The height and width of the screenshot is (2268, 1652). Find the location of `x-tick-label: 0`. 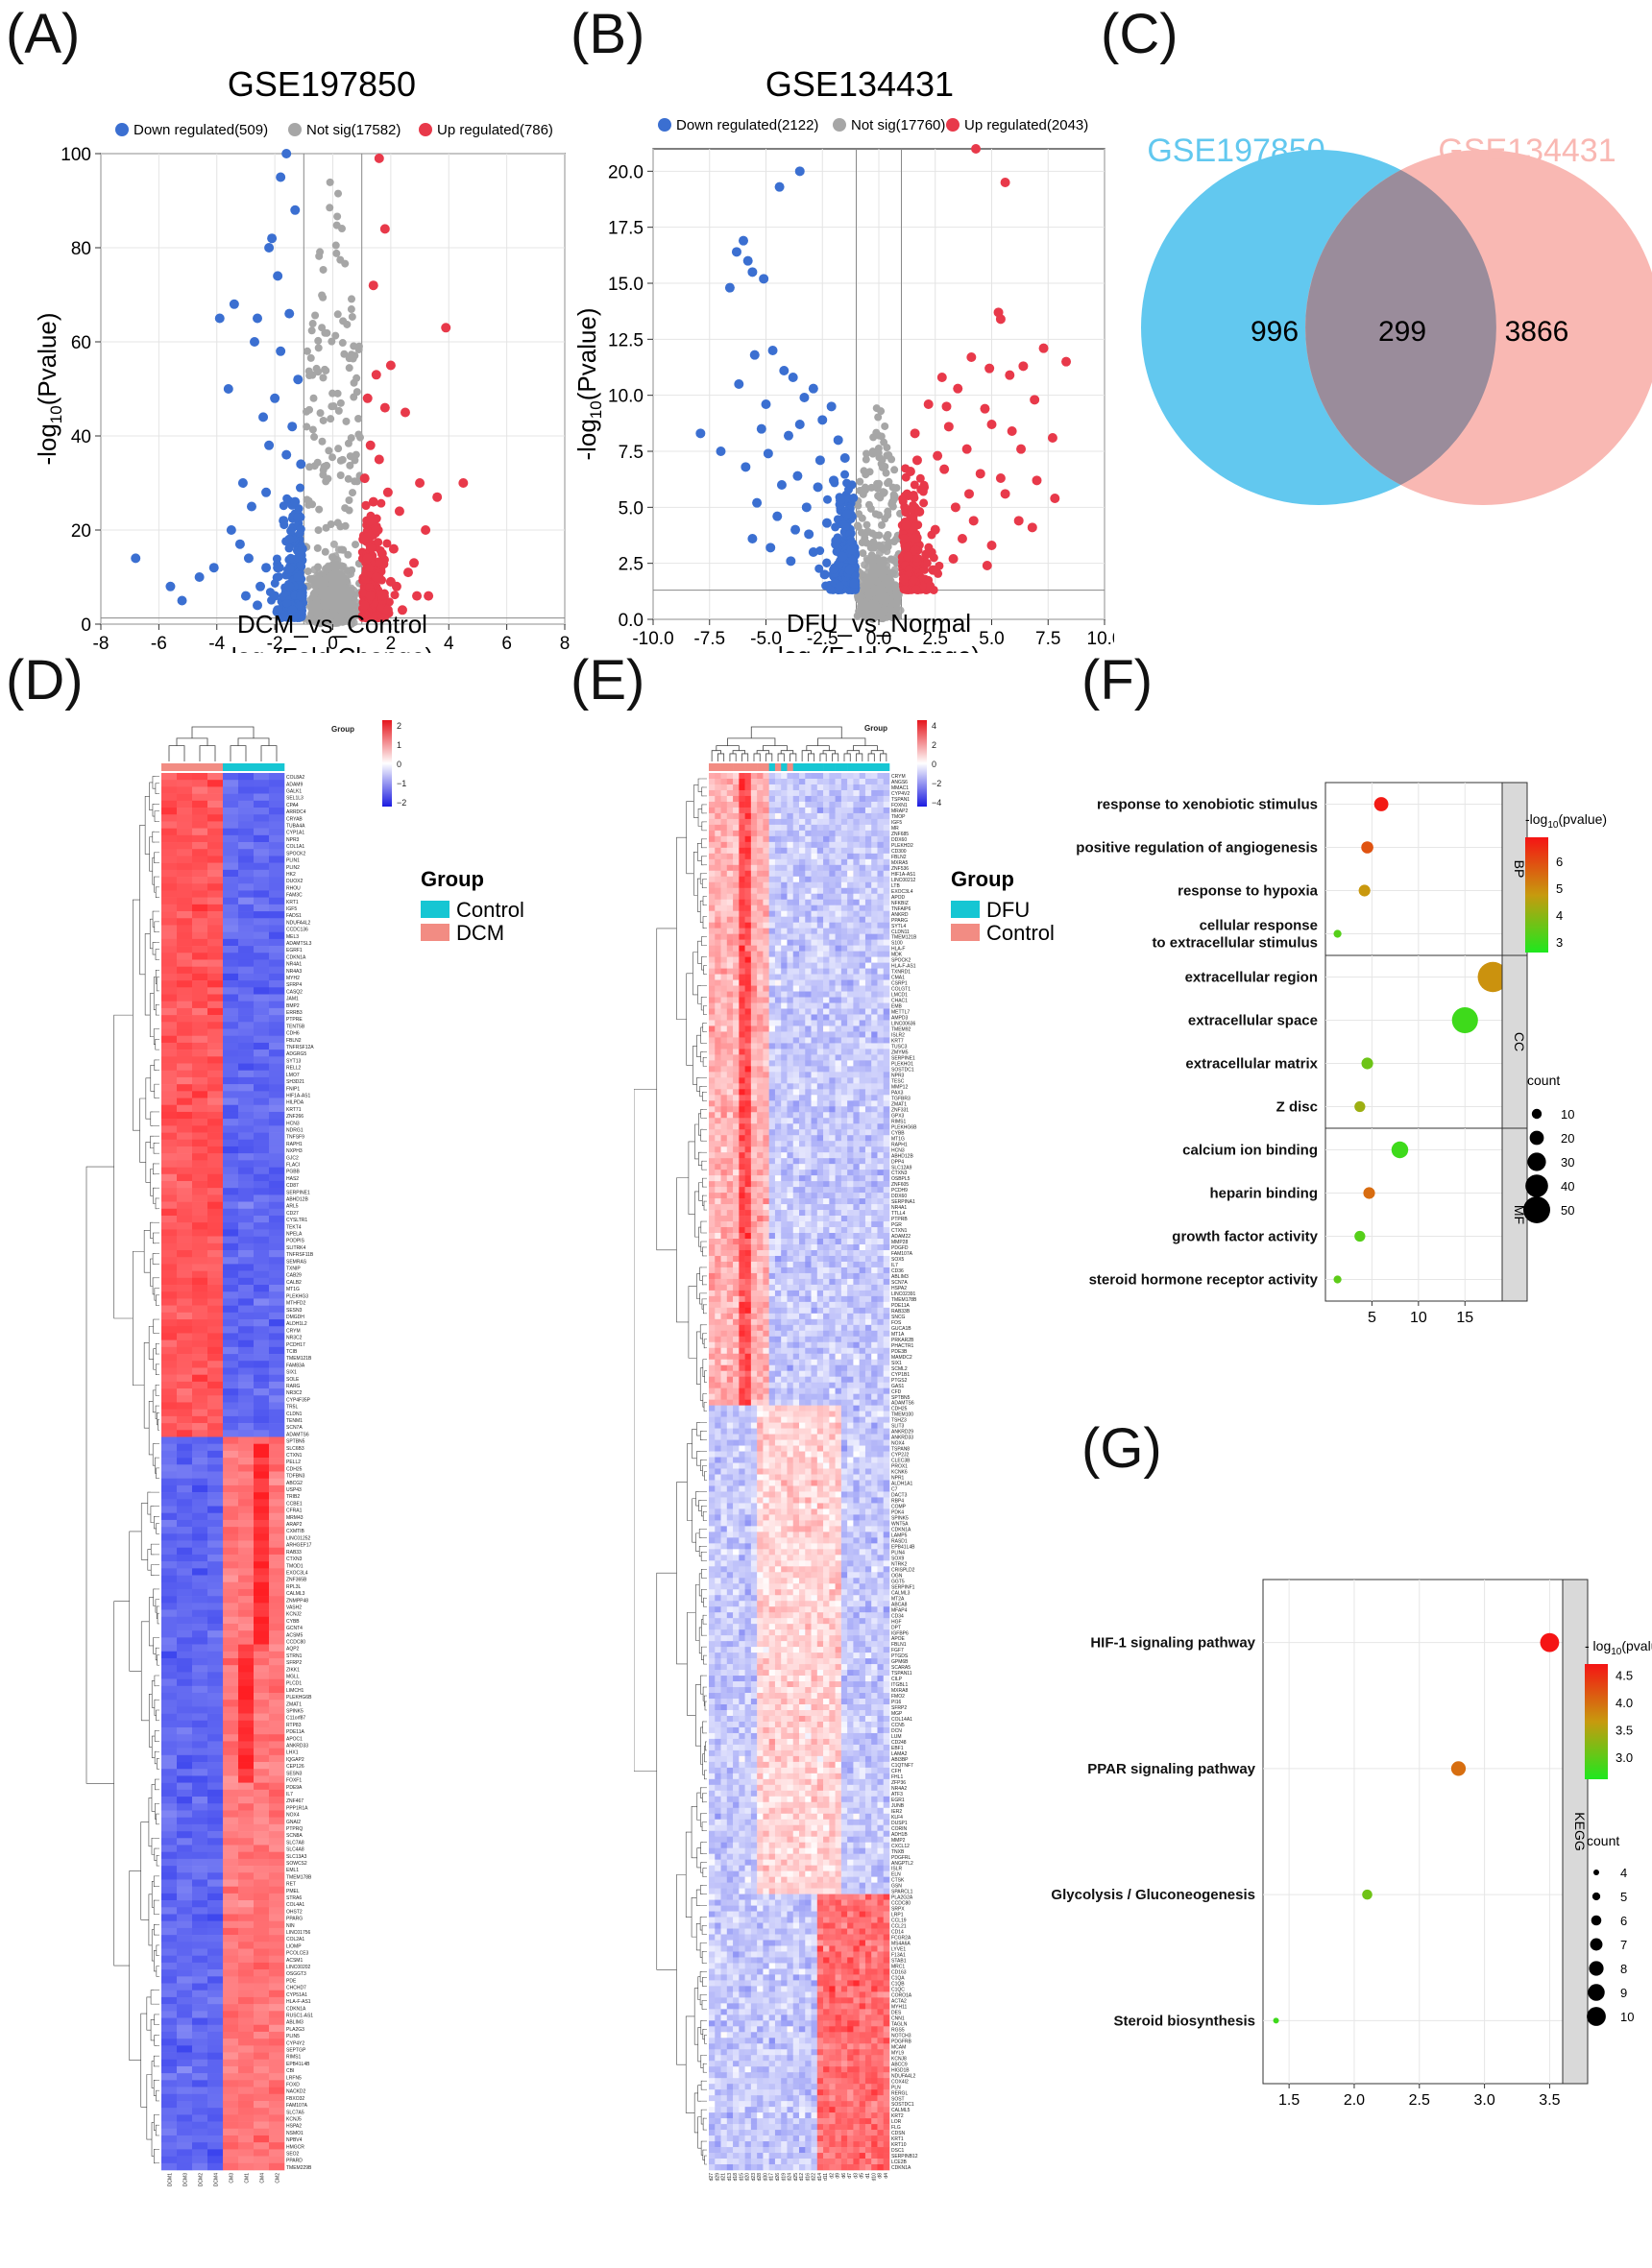

x-tick-label: 0 is located at coordinates (333, 643).